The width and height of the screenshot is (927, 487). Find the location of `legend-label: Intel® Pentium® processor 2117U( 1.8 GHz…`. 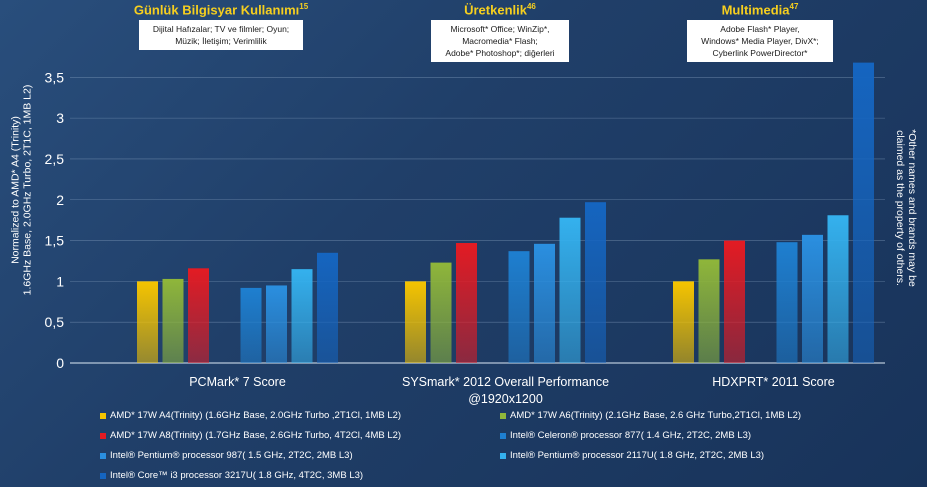

legend-label: Intel® Pentium® processor 2117U( 1.8 GHz… is located at coordinates (637, 455).